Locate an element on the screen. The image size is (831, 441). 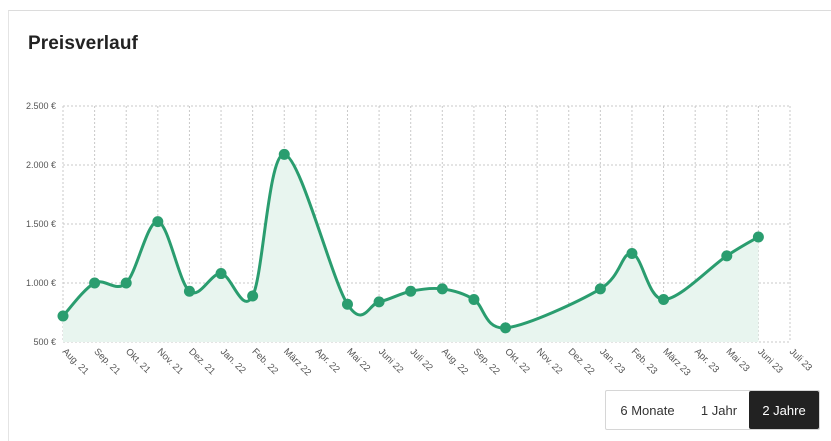
x-tick-label: Juli 23 is located at coordinates (800, 359).